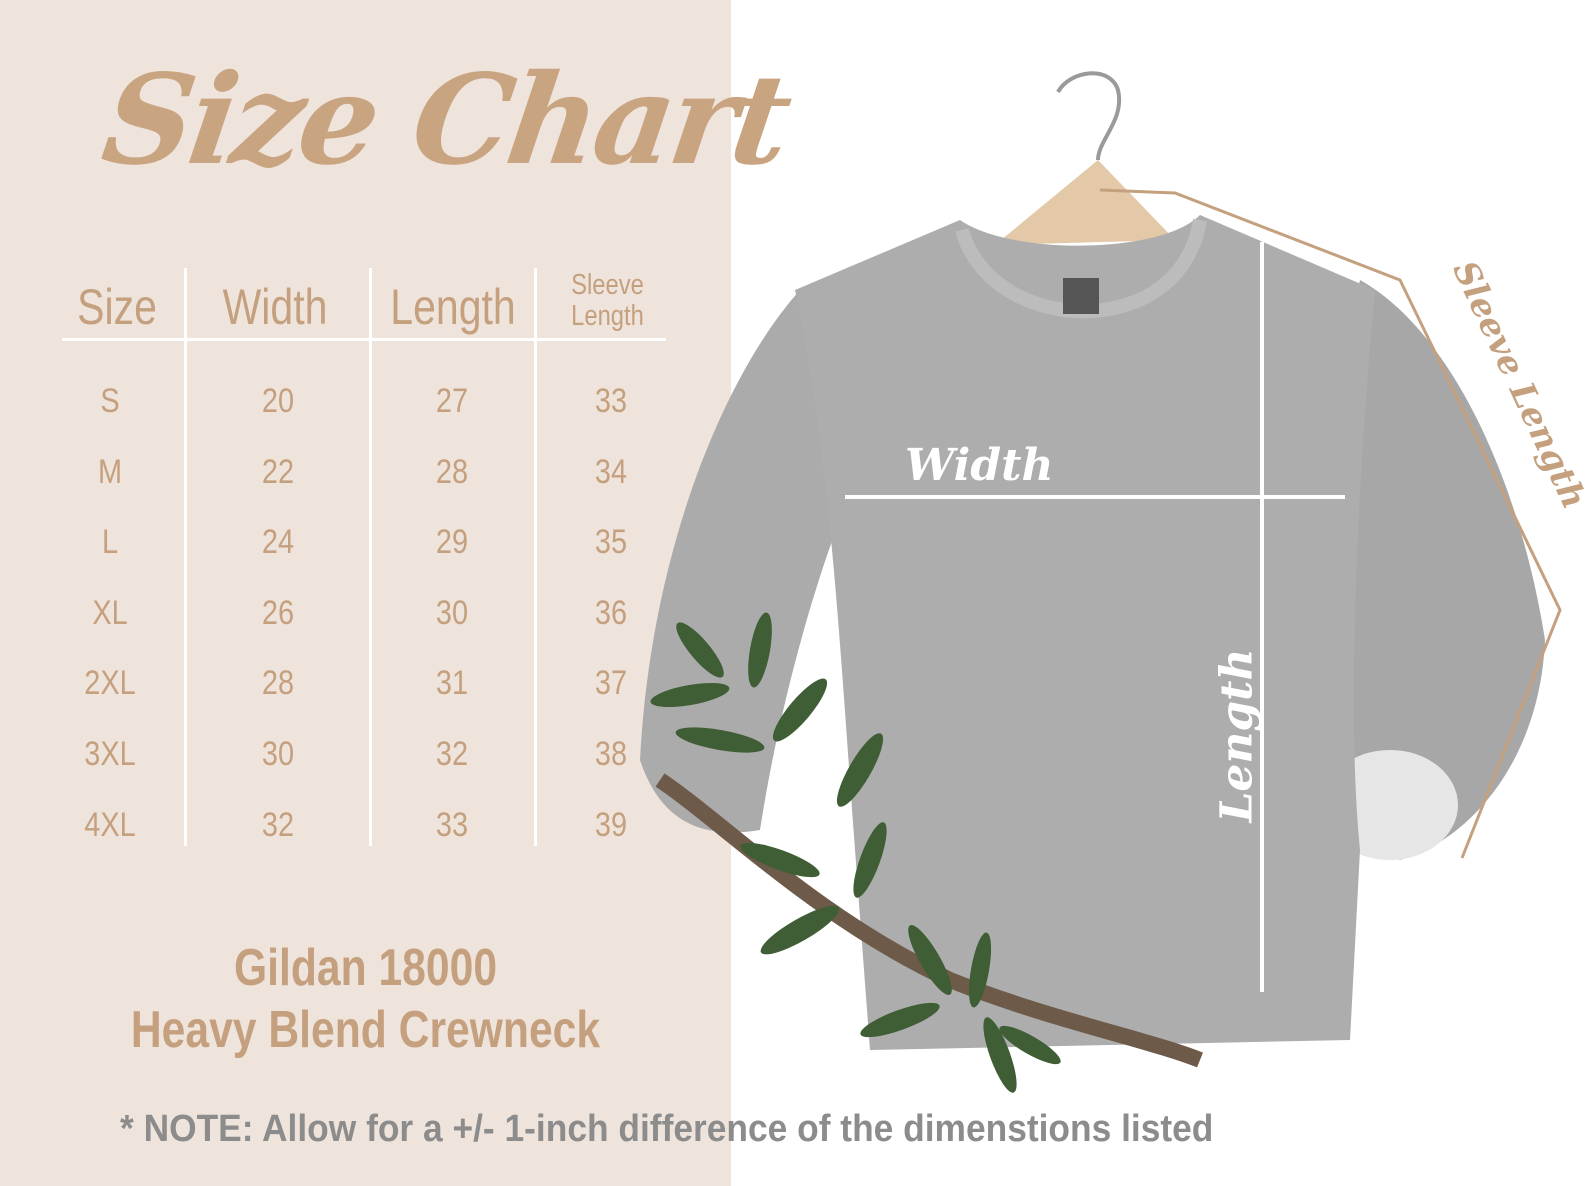 This screenshot has width=1588, height=1186. I want to click on table-cell: 20, so click(278, 401).